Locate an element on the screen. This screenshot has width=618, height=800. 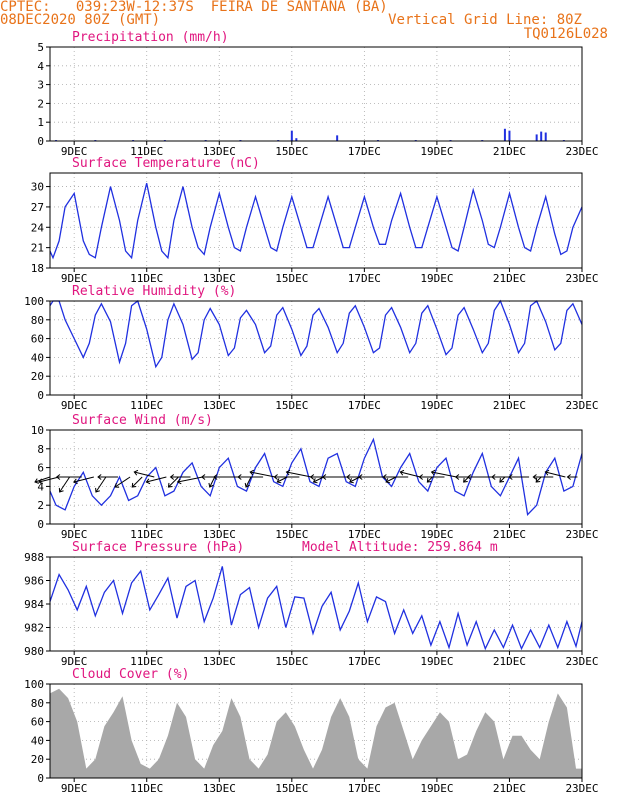
y-tick-label: 5 is located at coordinates (40, 47).